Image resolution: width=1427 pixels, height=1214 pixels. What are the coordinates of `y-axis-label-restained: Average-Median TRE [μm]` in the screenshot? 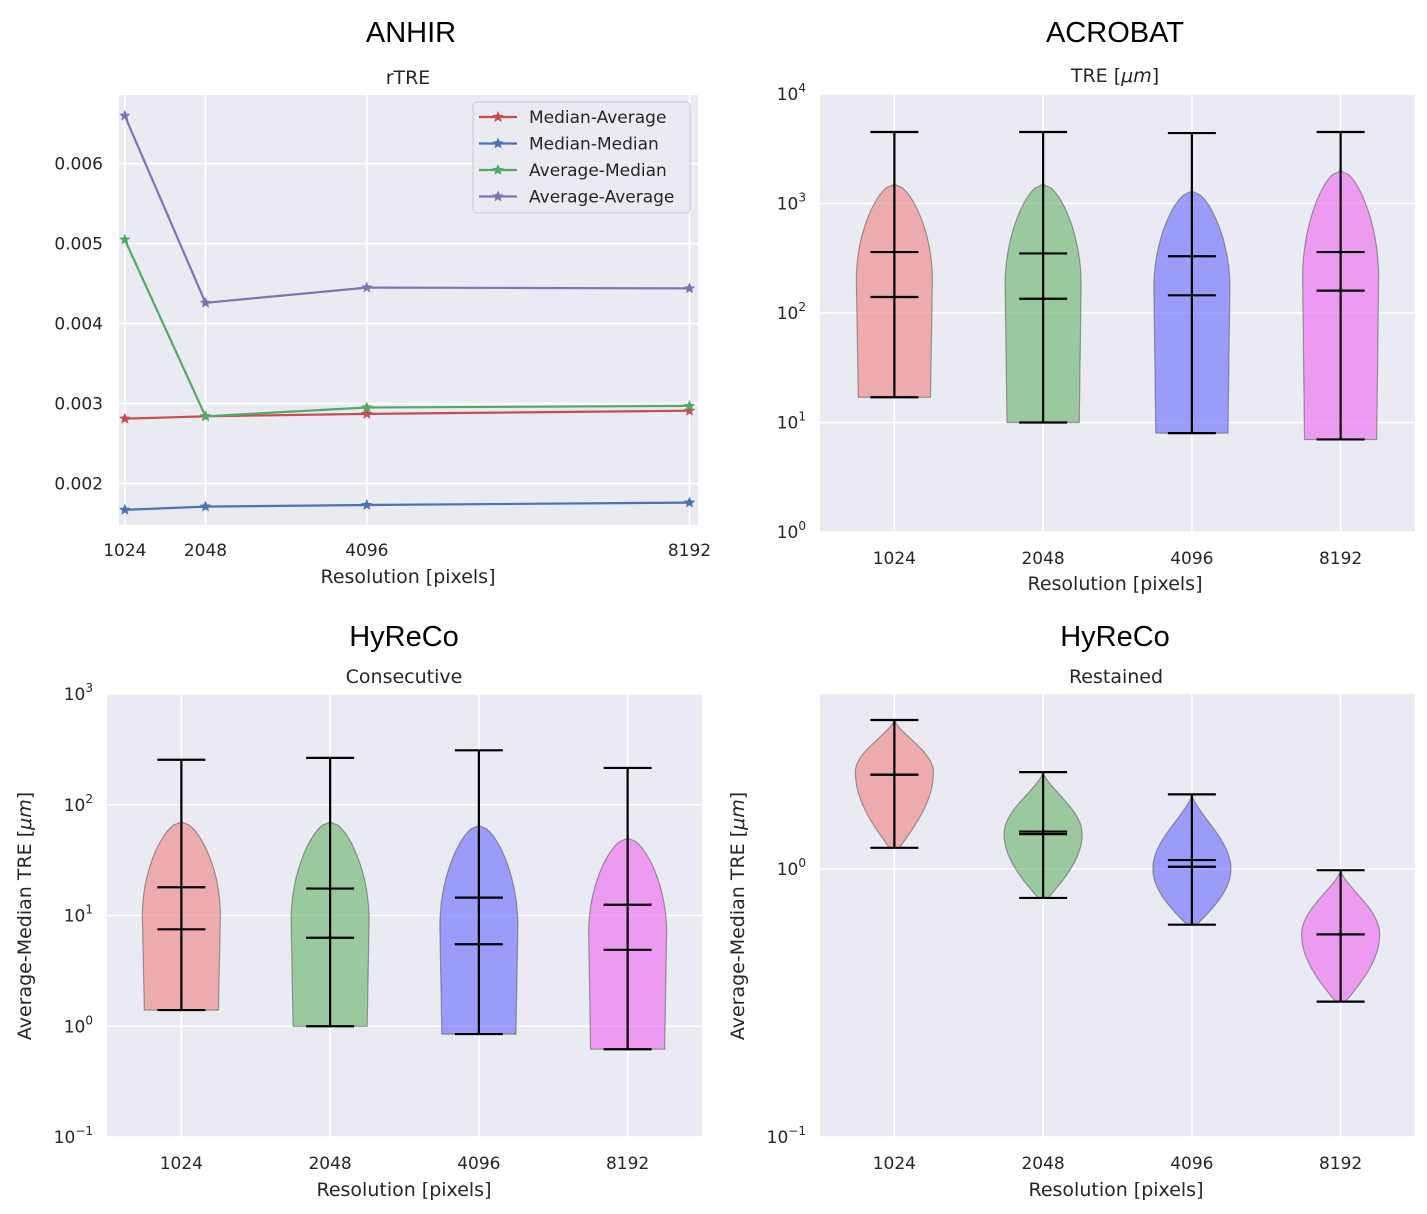 It's located at (738, 916).